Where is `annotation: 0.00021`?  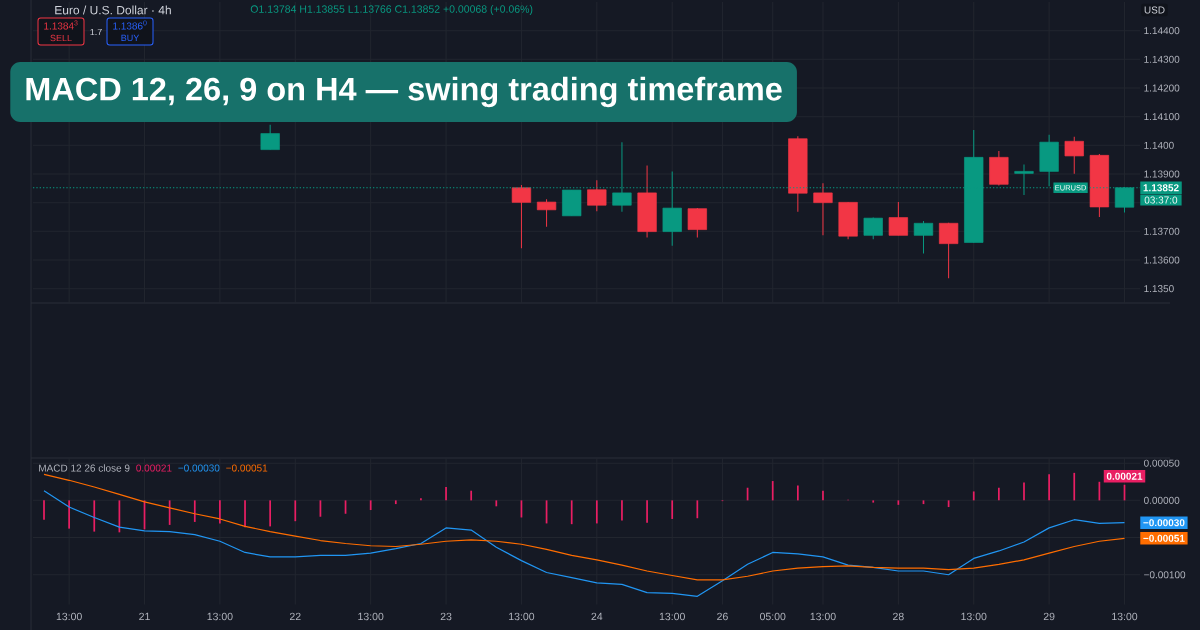 annotation: 0.00021 is located at coordinates (154, 468).